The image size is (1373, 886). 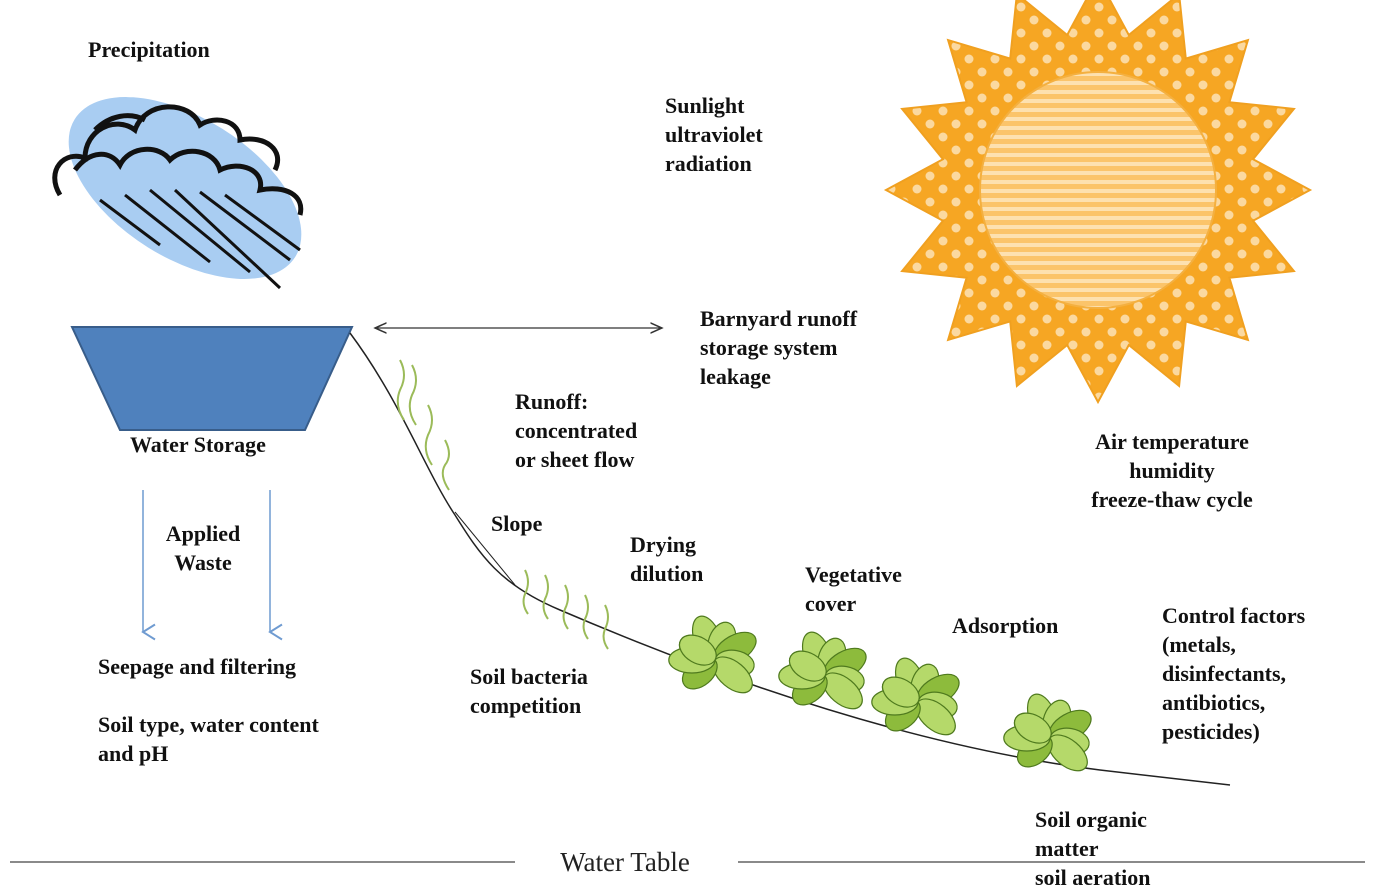 I want to click on water-table-label: Water Table, so click(x=625, y=862).